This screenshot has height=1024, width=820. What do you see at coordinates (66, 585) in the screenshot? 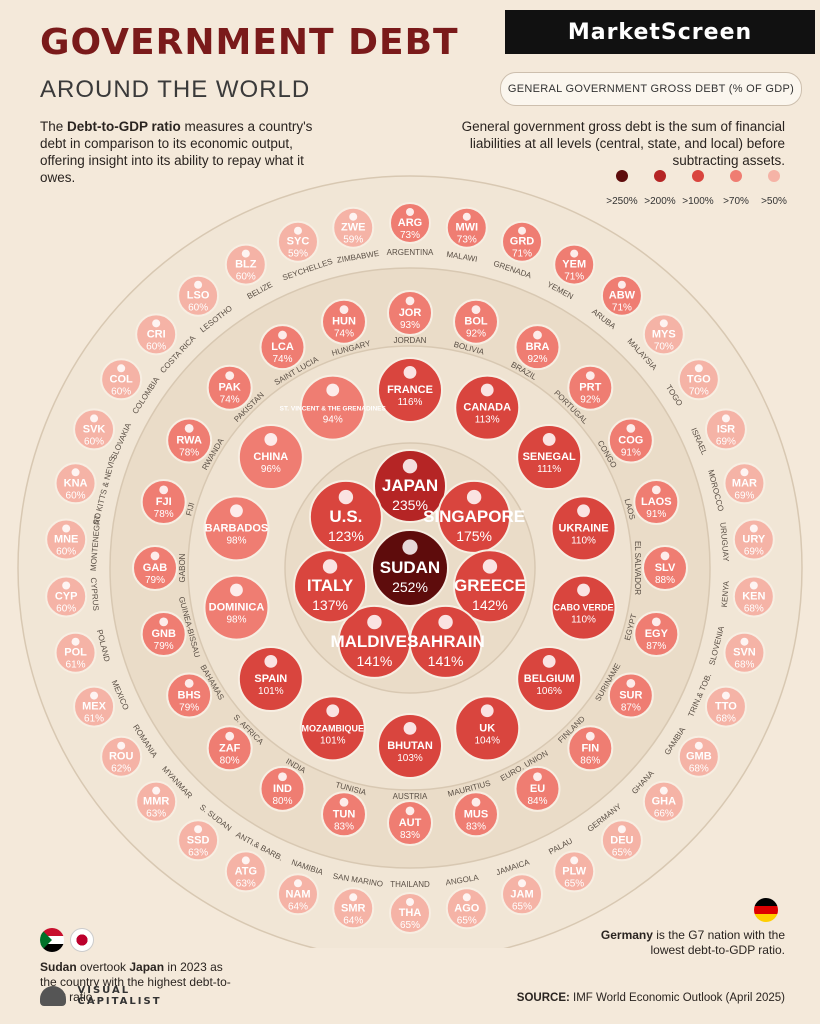
I see `flag-cyprus-icon` at bounding box center [66, 585].